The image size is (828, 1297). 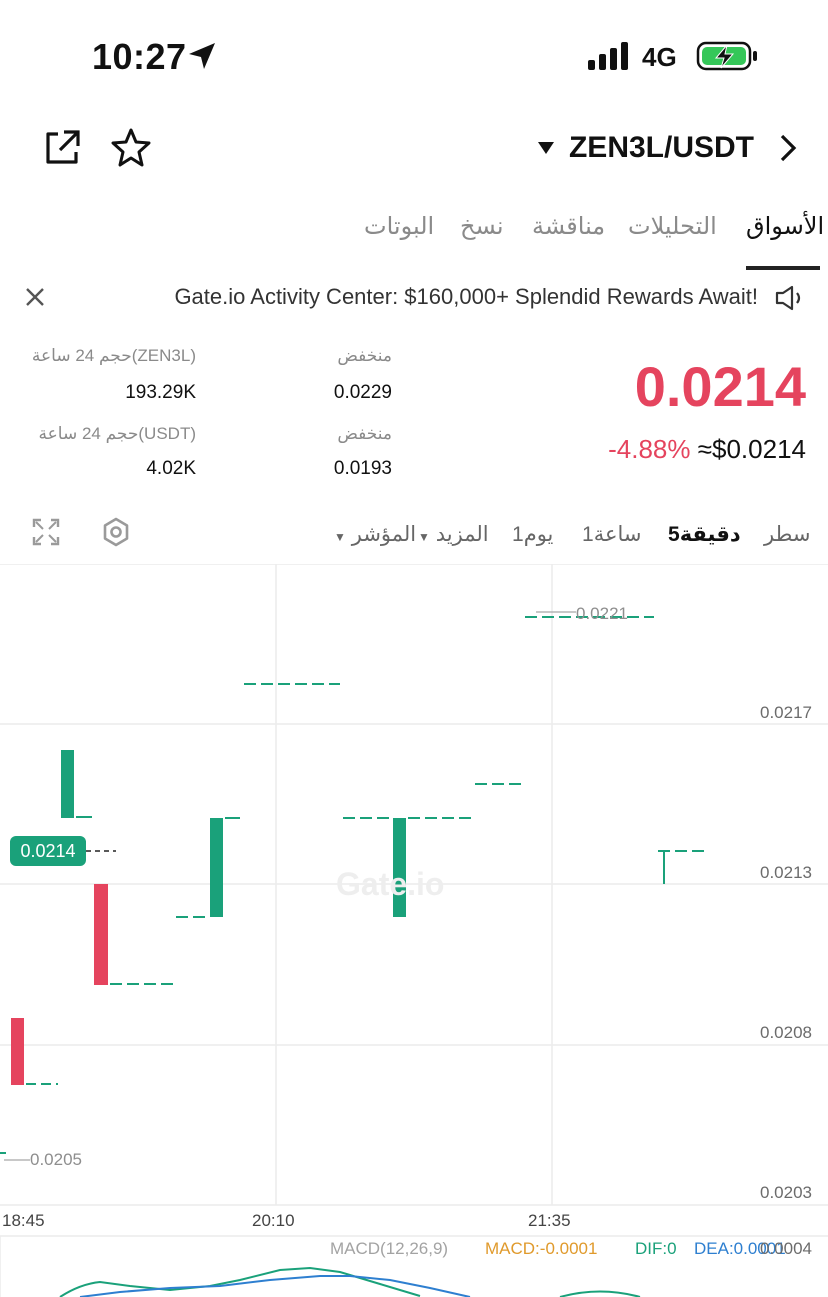 What do you see at coordinates (113, 355) in the screenshot?
I see `volume-label-base: حجم 24 ساعة(ZEN3L)` at bounding box center [113, 355].